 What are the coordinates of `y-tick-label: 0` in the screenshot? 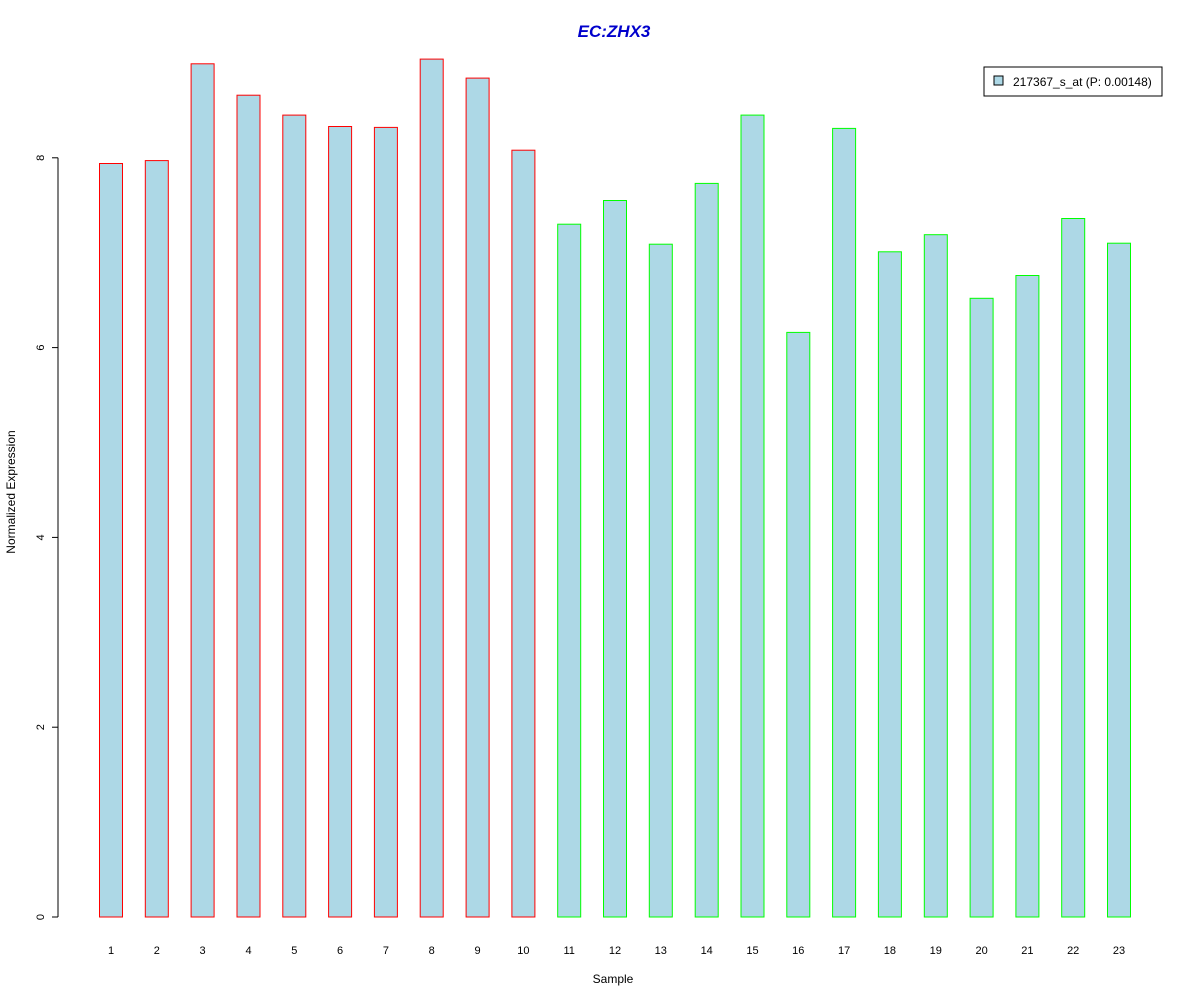 It's located at (41, 917).